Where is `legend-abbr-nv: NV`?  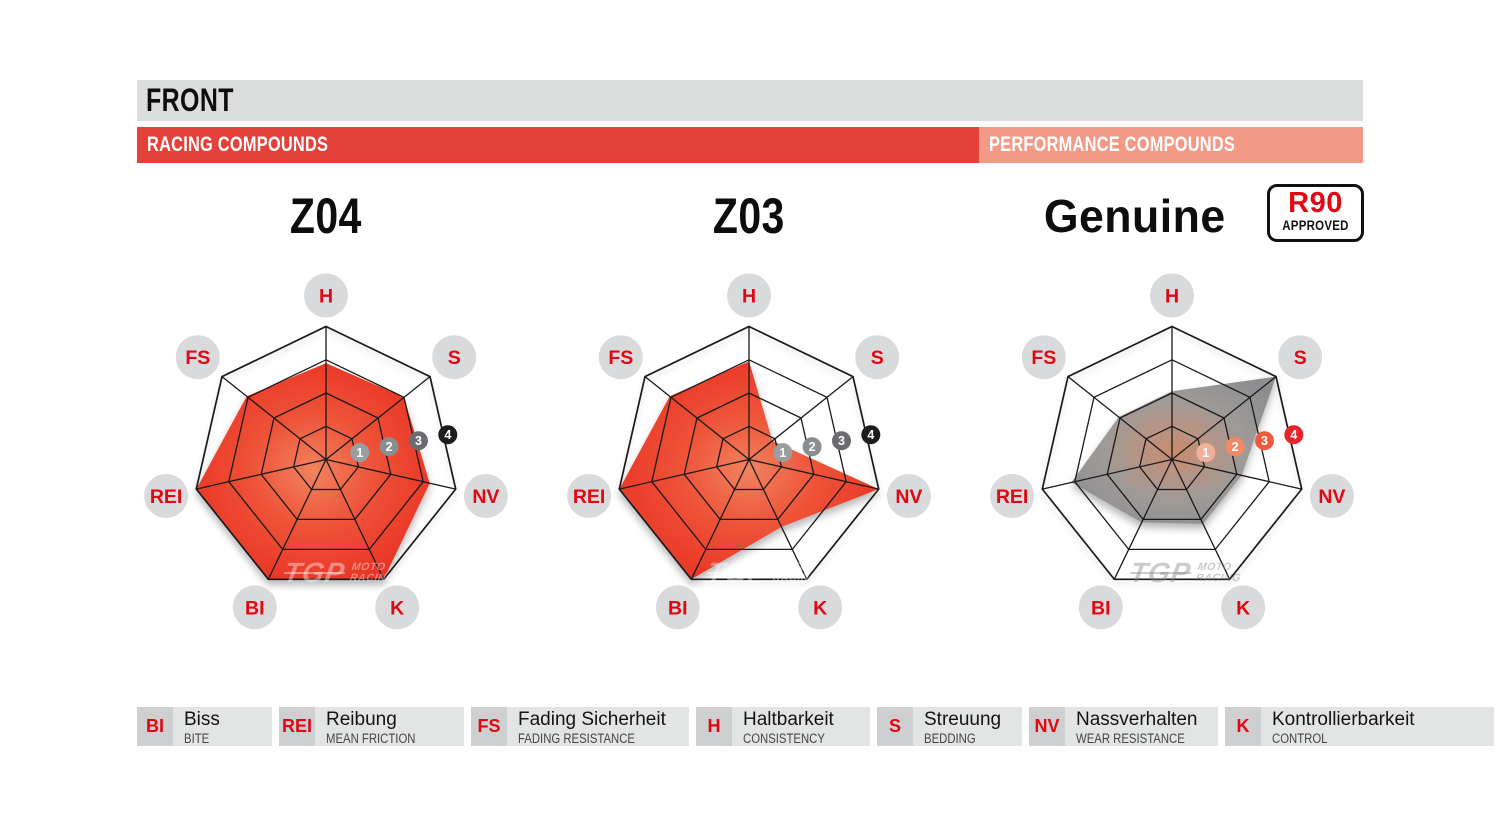 legend-abbr-nv: NV is located at coordinates (1047, 726).